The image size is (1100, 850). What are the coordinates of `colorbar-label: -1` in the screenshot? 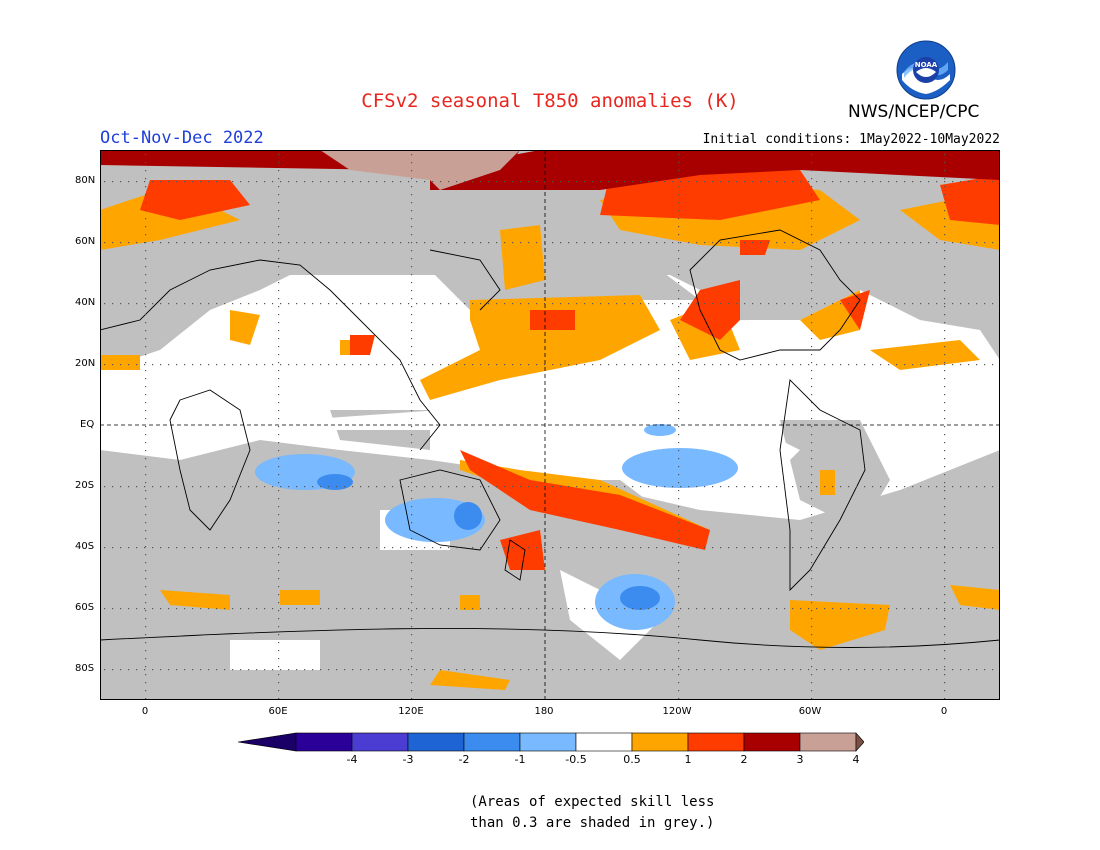 It's located at (520, 759).